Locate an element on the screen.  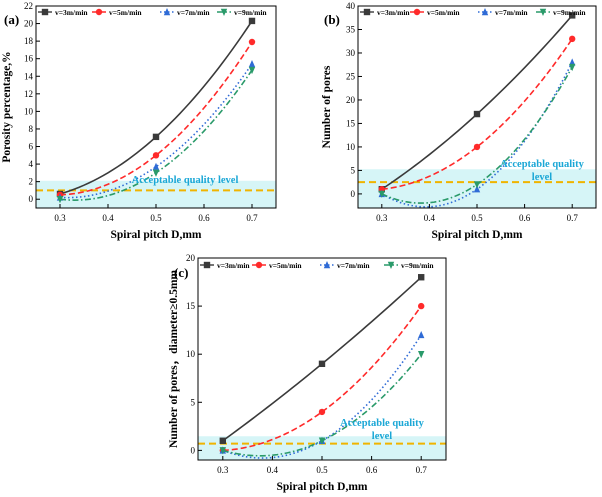
y-tick-label: 15 is located at coordinates (191, 306).